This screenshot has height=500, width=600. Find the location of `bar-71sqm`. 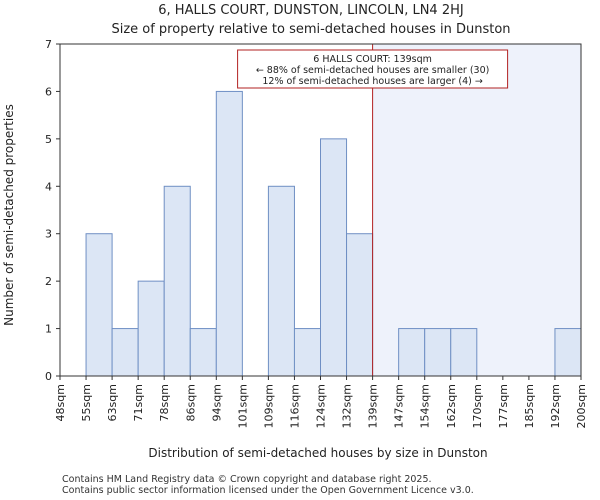

bar-71sqm is located at coordinates (151, 328).